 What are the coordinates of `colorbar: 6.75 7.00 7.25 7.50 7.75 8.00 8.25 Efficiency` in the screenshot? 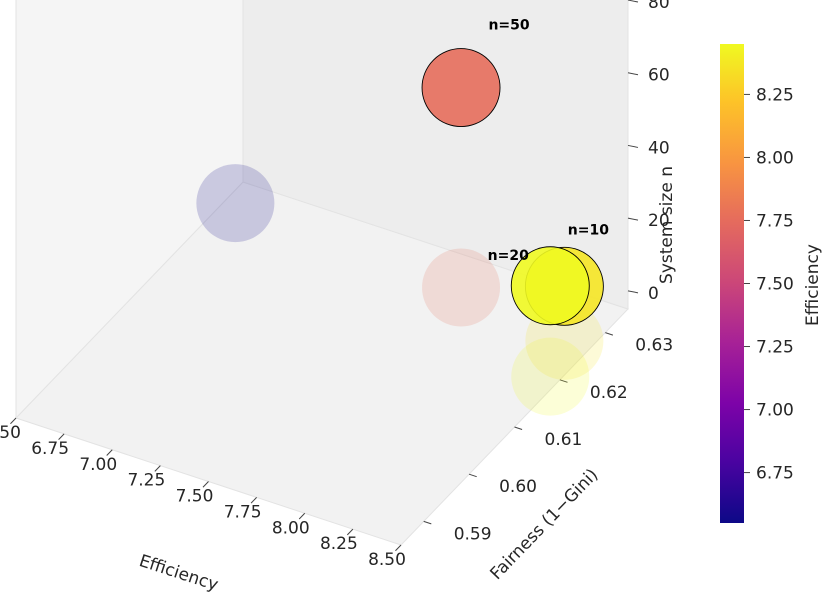 It's located at (771, 283).